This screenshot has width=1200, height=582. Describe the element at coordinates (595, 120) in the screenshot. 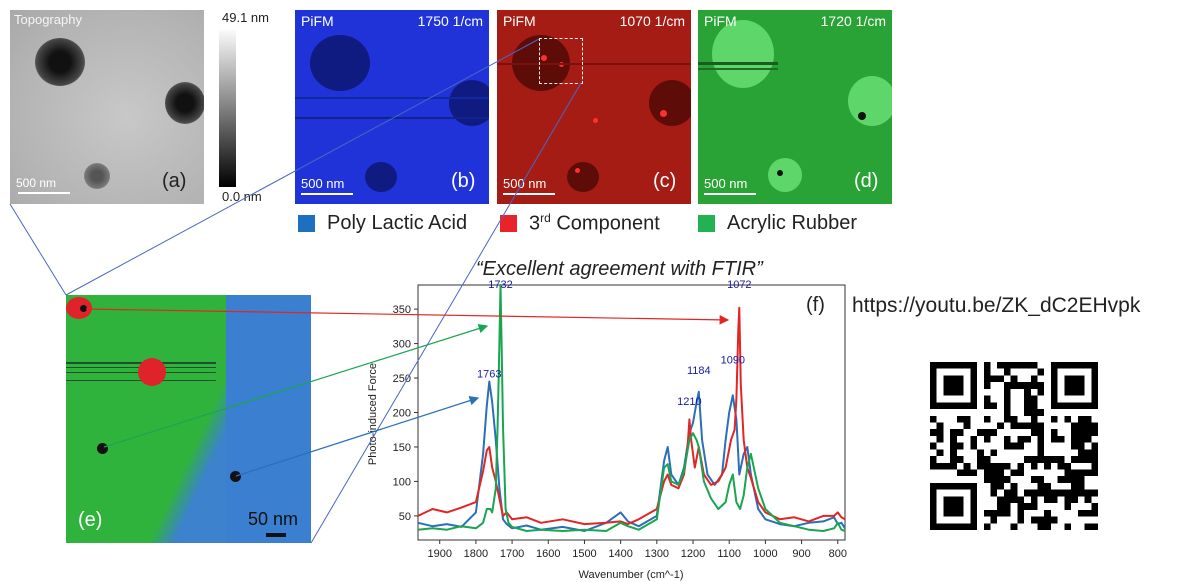

I see `pifm-1070-hotspot` at that location.